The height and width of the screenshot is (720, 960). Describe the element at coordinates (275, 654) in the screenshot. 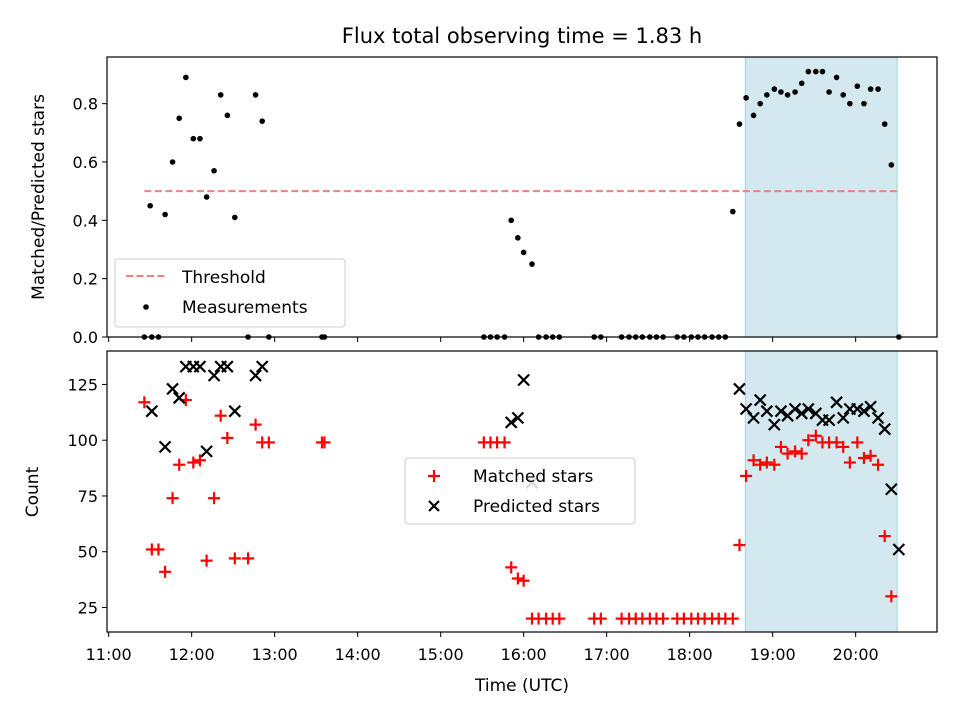

I see `xtick-label: 13:00` at that location.